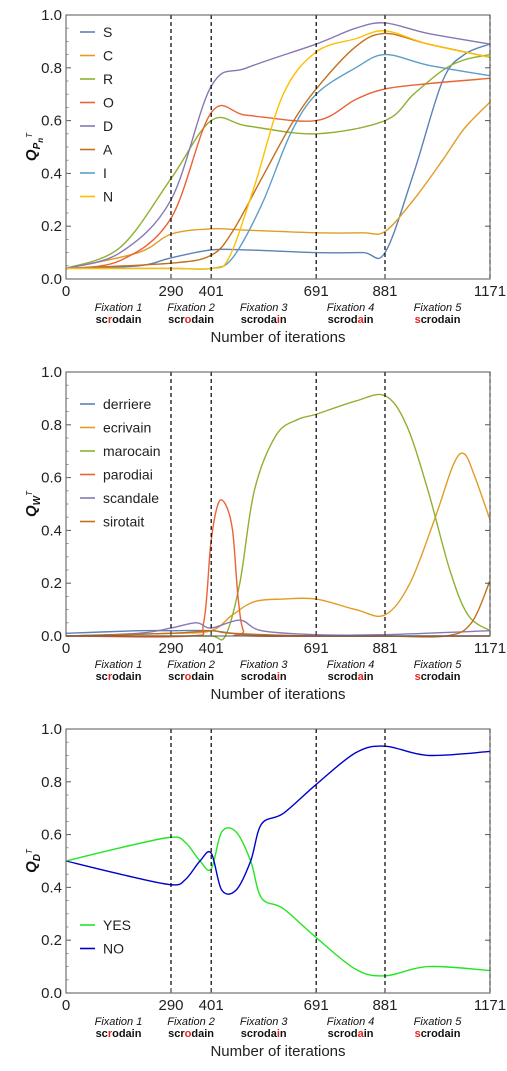 This screenshot has width=507, height=1071. What do you see at coordinates (51, 835) in the screenshot?
I see `y-tick-label: 0.6` at bounding box center [51, 835].